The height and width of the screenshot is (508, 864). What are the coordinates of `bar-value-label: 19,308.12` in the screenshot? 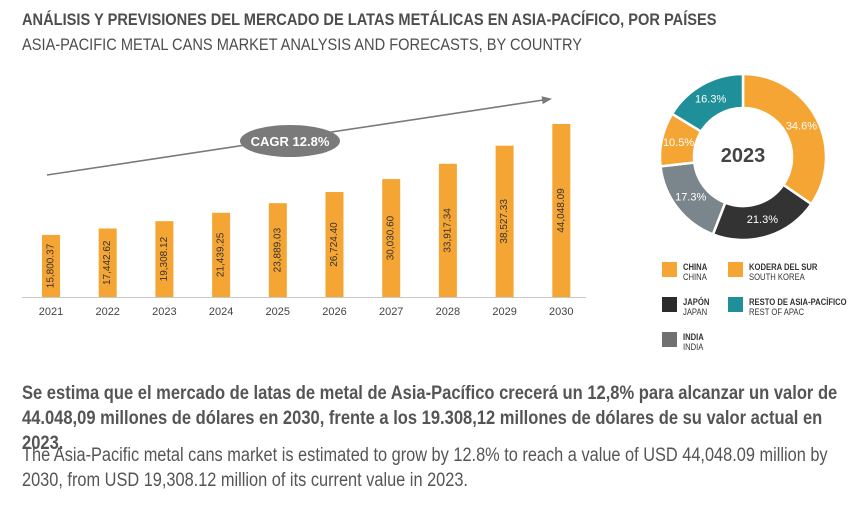 It's located at (164, 258).